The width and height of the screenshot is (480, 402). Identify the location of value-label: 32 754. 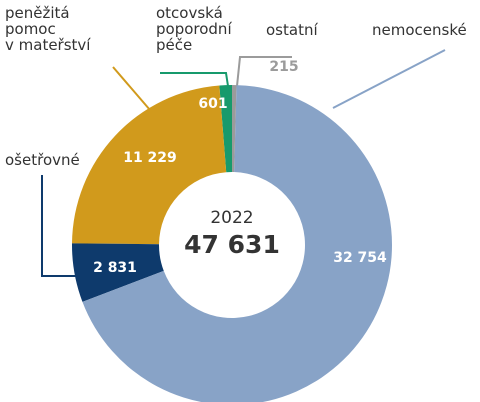
(360, 258).